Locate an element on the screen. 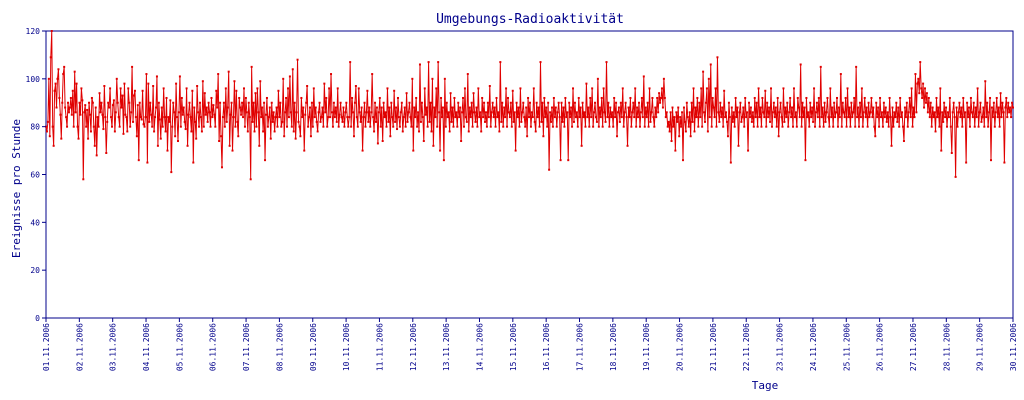 The width and height of the screenshot is (1024, 400). x-tick-label: 01.11.2006 is located at coordinates (46, 347).